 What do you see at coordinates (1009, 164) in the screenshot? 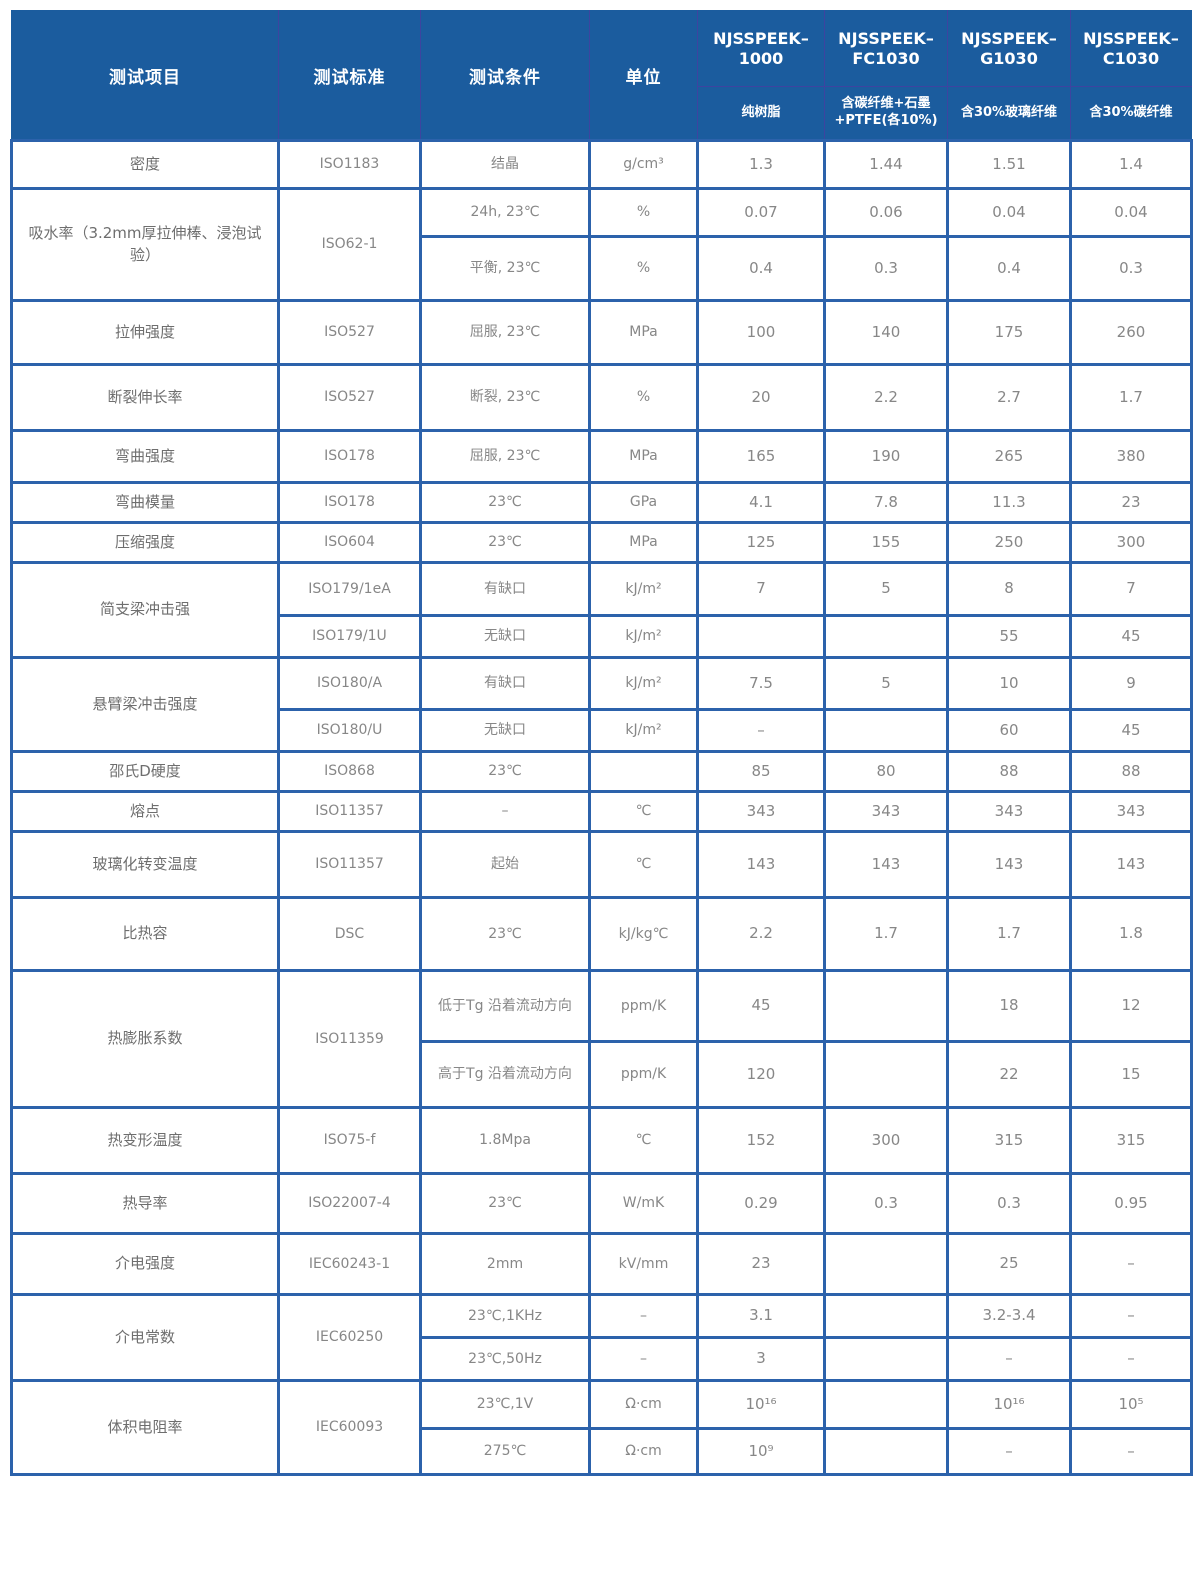
I see `cell-value: 1.51` at bounding box center [1009, 164].